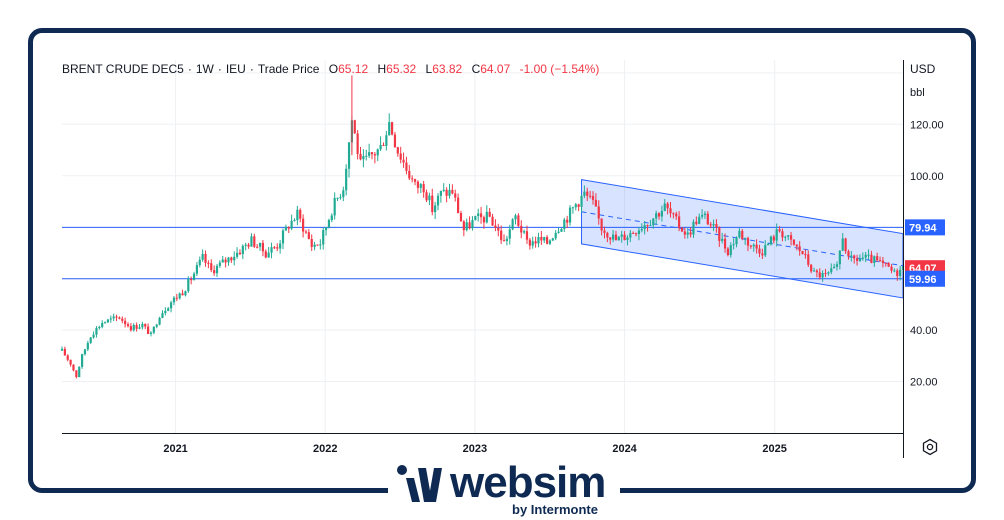  Describe the element at coordinates (382, 69) in the screenshot. I see `legend-high-key: H` at that location.